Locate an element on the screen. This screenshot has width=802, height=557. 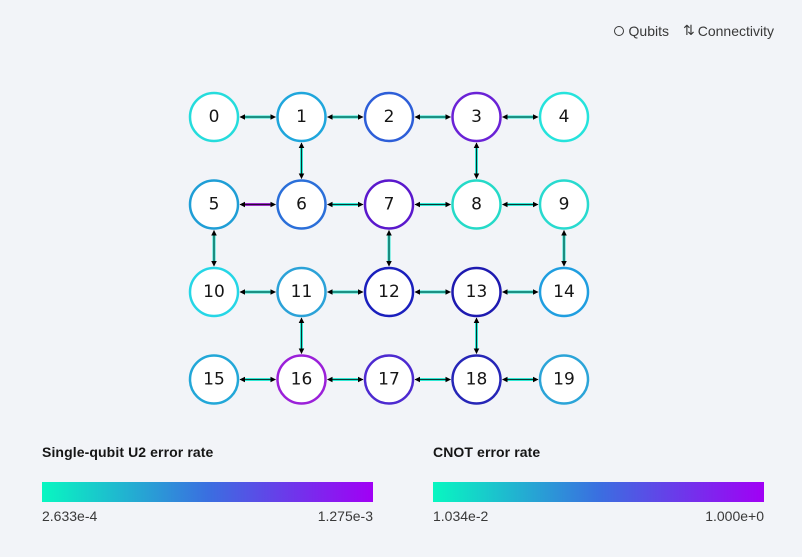
cnot-error-scale: CNOT error rate 1.034e-2 1.000e+0 is located at coordinates (598, 484).